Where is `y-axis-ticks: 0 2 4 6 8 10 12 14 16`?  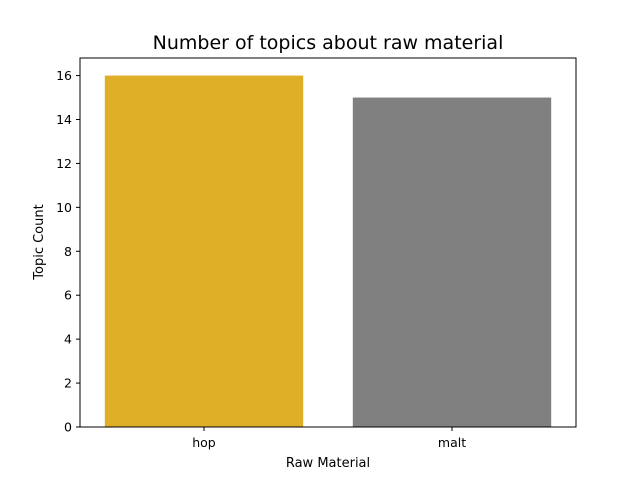 y-axis-ticks: 0 2 4 6 8 10 12 14 16 is located at coordinates (68, 251).